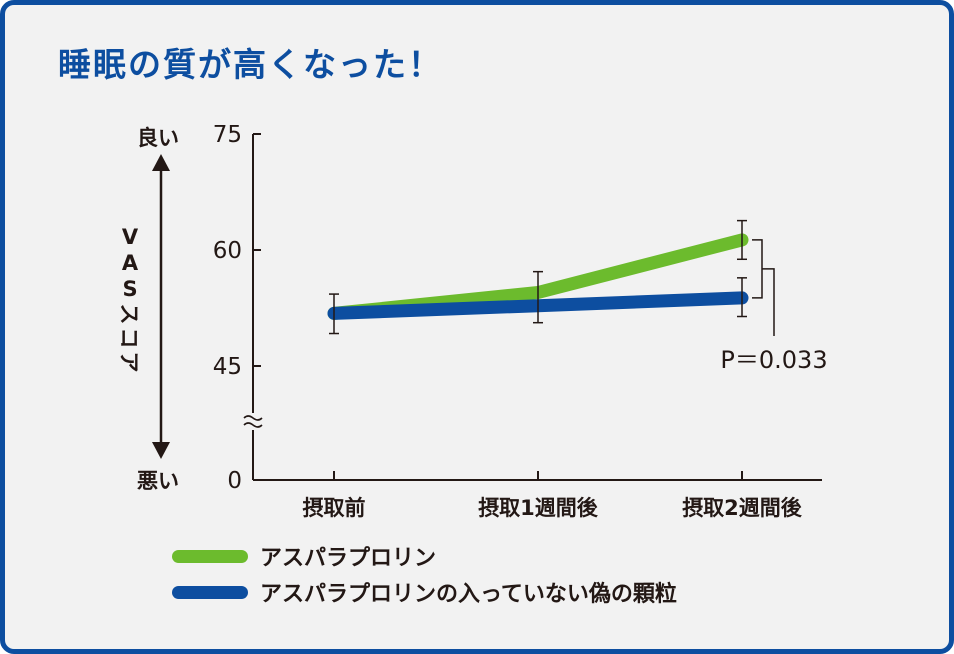 The width and height of the screenshot is (954, 654). Describe the element at coordinates (130, 237) in the screenshot. I see `vas-label-char: V` at that location.